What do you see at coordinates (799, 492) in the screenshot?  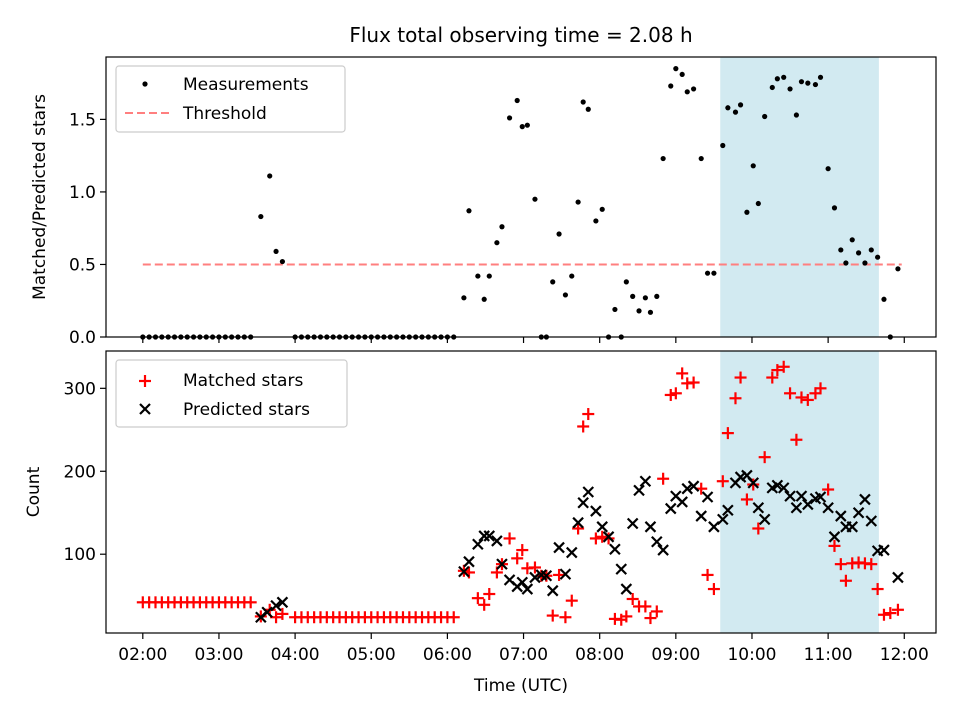 I see `shaded-observing-span` at bounding box center [799, 492].